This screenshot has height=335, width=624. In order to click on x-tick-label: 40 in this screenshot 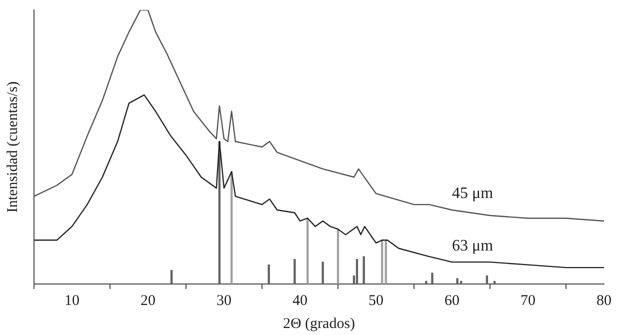, I will do `click(300, 300)`.